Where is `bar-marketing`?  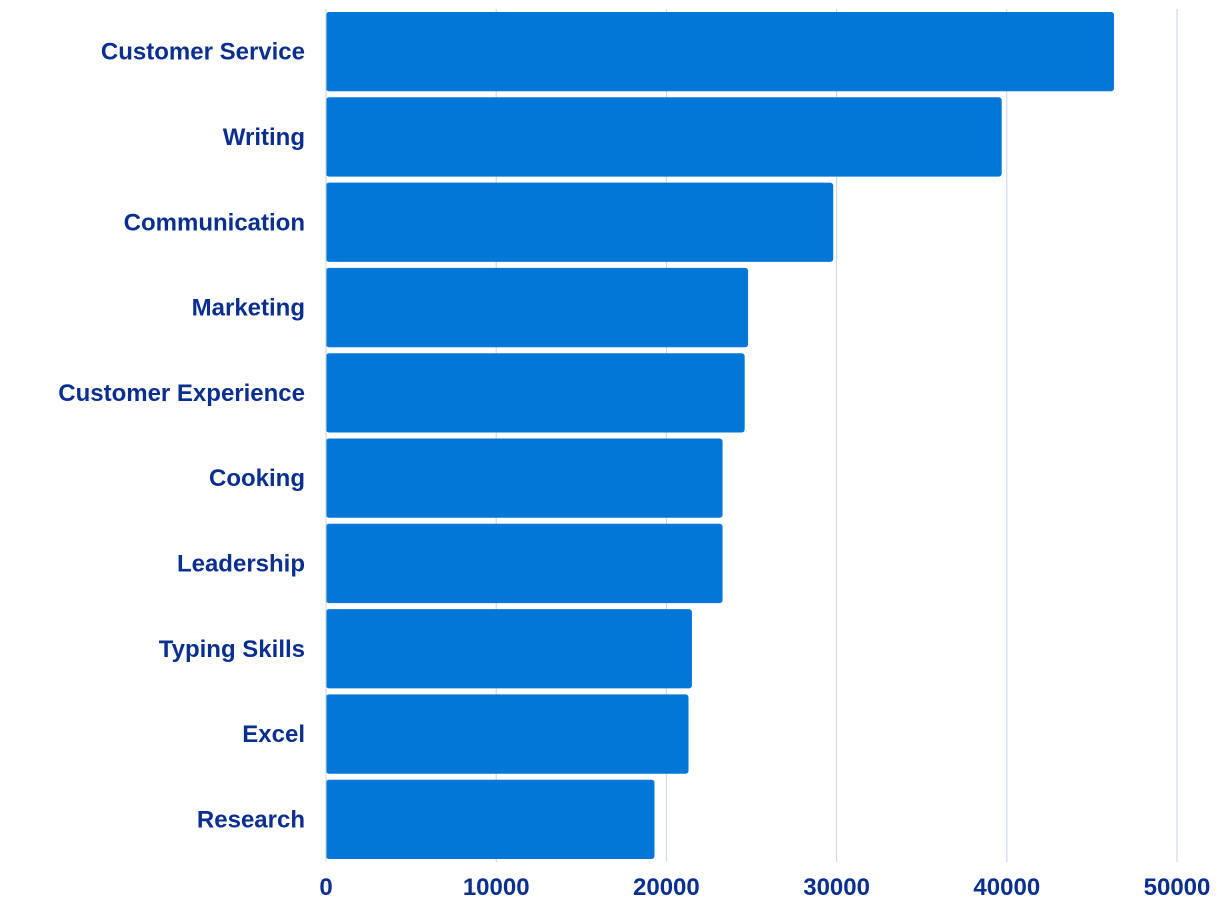 bar-marketing is located at coordinates (537, 307).